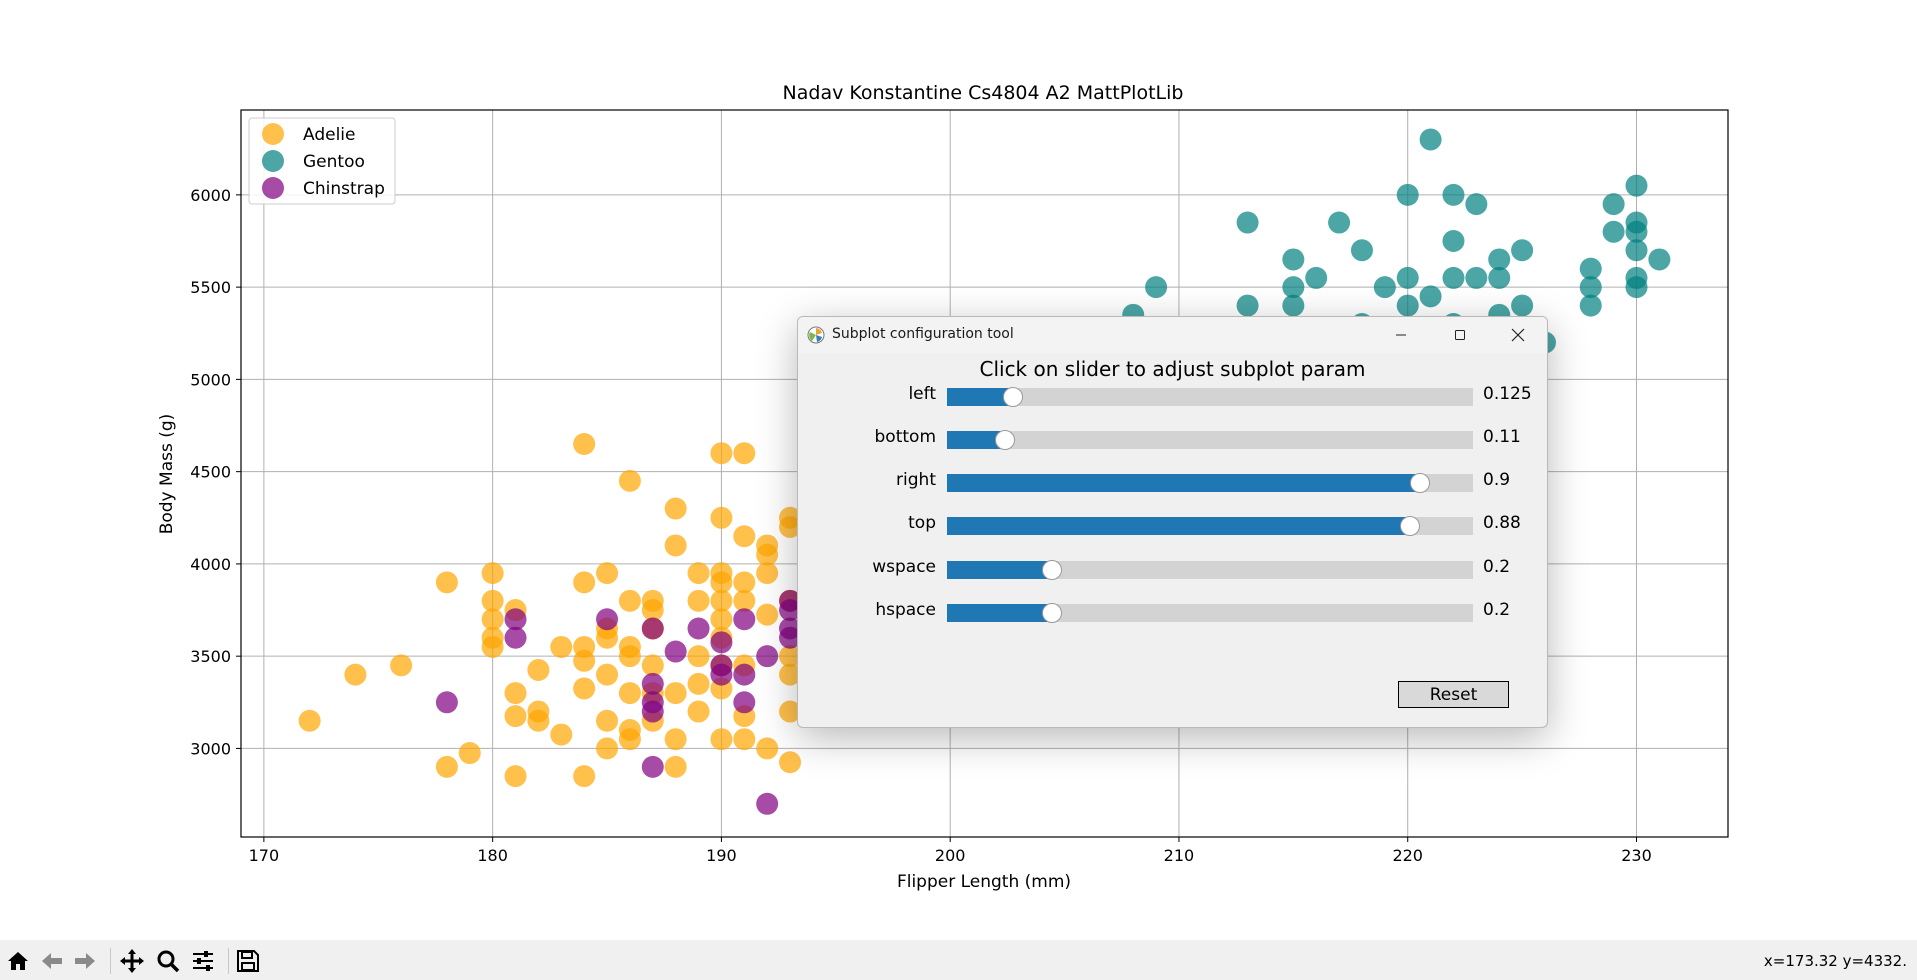  Describe the element at coordinates (492, 855) in the screenshot. I see `x-tick-label: 180` at that location.